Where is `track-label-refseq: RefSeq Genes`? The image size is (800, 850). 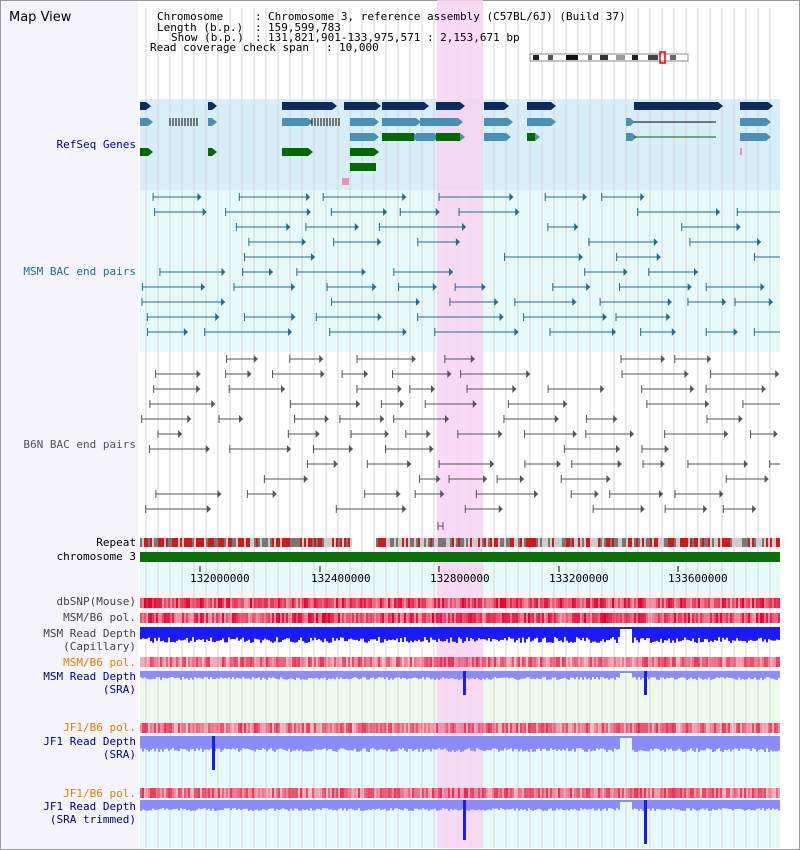 track-label-refseq: RefSeq Genes is located at coordinates (96, 144).